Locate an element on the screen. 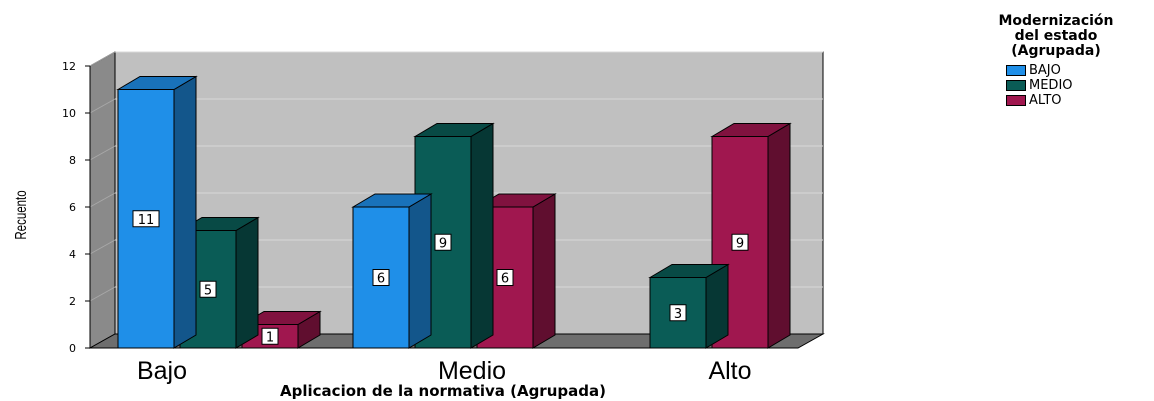 This screenshot has width=1154, height=401. legend-title-line: Modernización is located at coordinates (1056, 21).